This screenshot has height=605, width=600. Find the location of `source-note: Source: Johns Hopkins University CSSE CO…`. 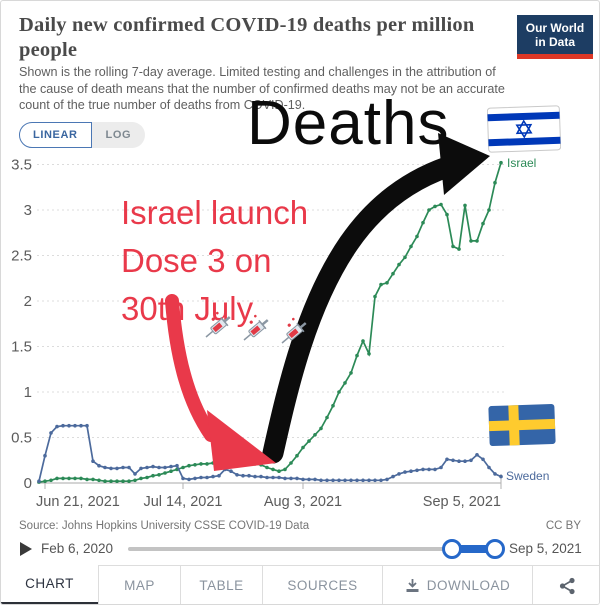

source-note: Source: Johns Hopkins University CSSE CO… is located at coordinates (164, 526).